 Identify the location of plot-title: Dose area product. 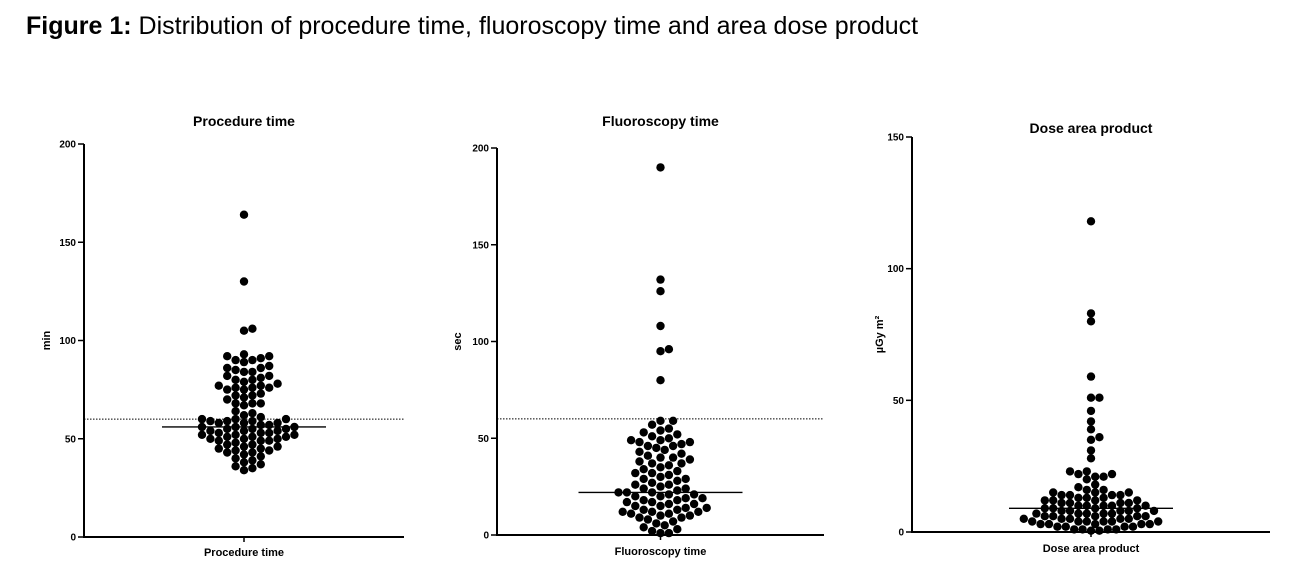
(1091, 128).